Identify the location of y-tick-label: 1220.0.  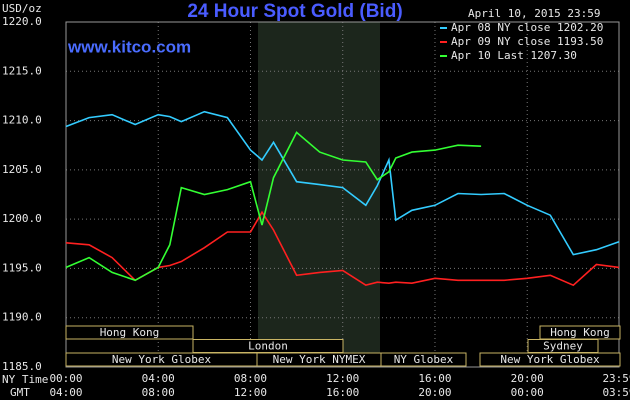
(22, 21).